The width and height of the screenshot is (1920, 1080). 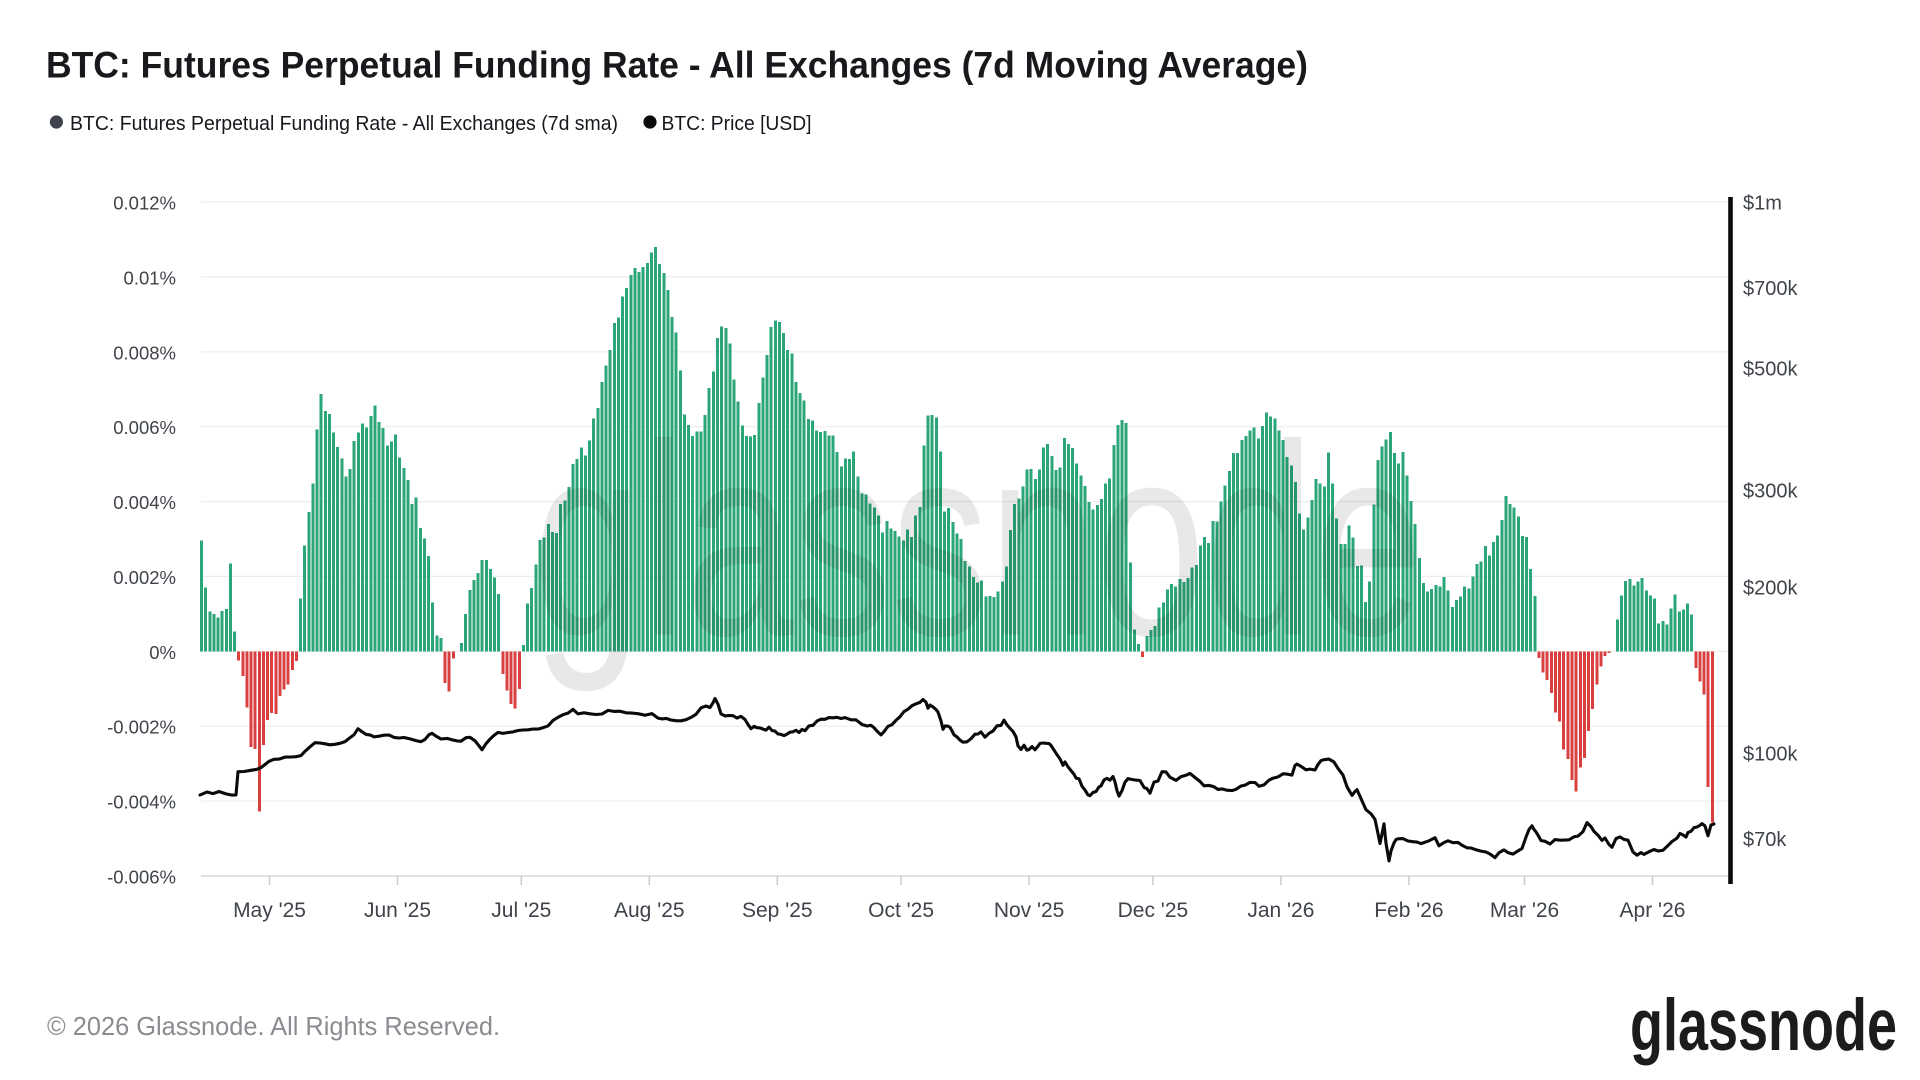 What do you see at coordinates (1153, 910) in the screenshot?
I see `svg-text: Dec '25` at bounding box center [1153, 910].